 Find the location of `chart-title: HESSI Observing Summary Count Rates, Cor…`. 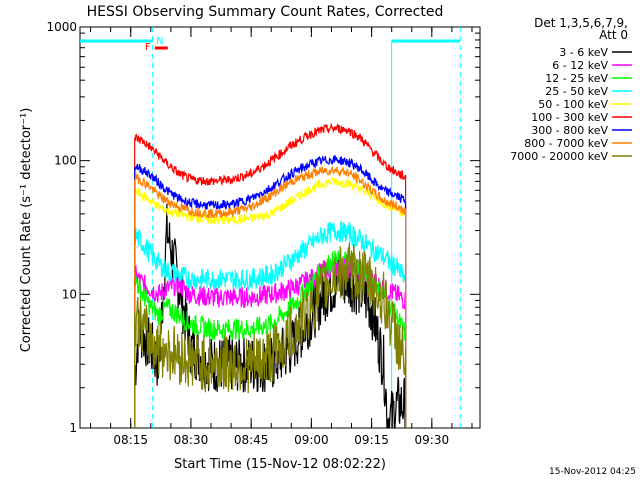

chart-title: HESSI Observing Summary Count Rates, Cor… is located at coordinates (265, 12).